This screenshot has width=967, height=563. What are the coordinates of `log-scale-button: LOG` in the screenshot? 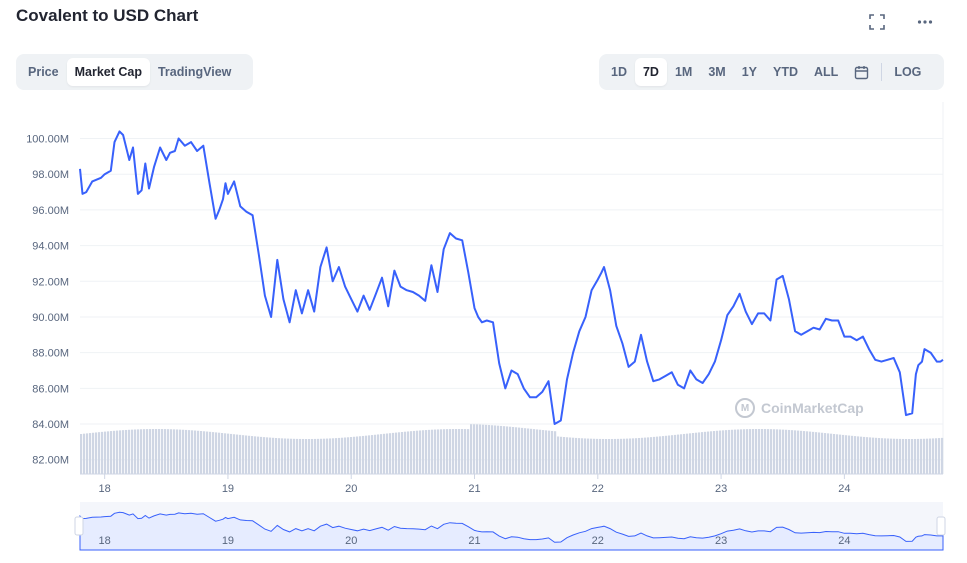 It's located at (908, 72).